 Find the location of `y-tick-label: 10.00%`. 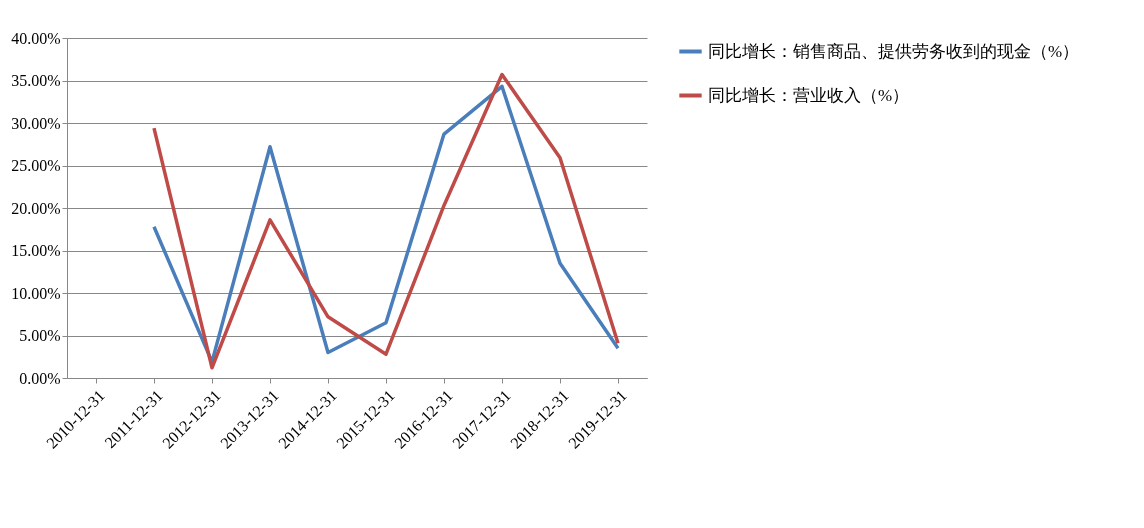

y-tick-label: 10.00% is located at coordinates (36, 293).